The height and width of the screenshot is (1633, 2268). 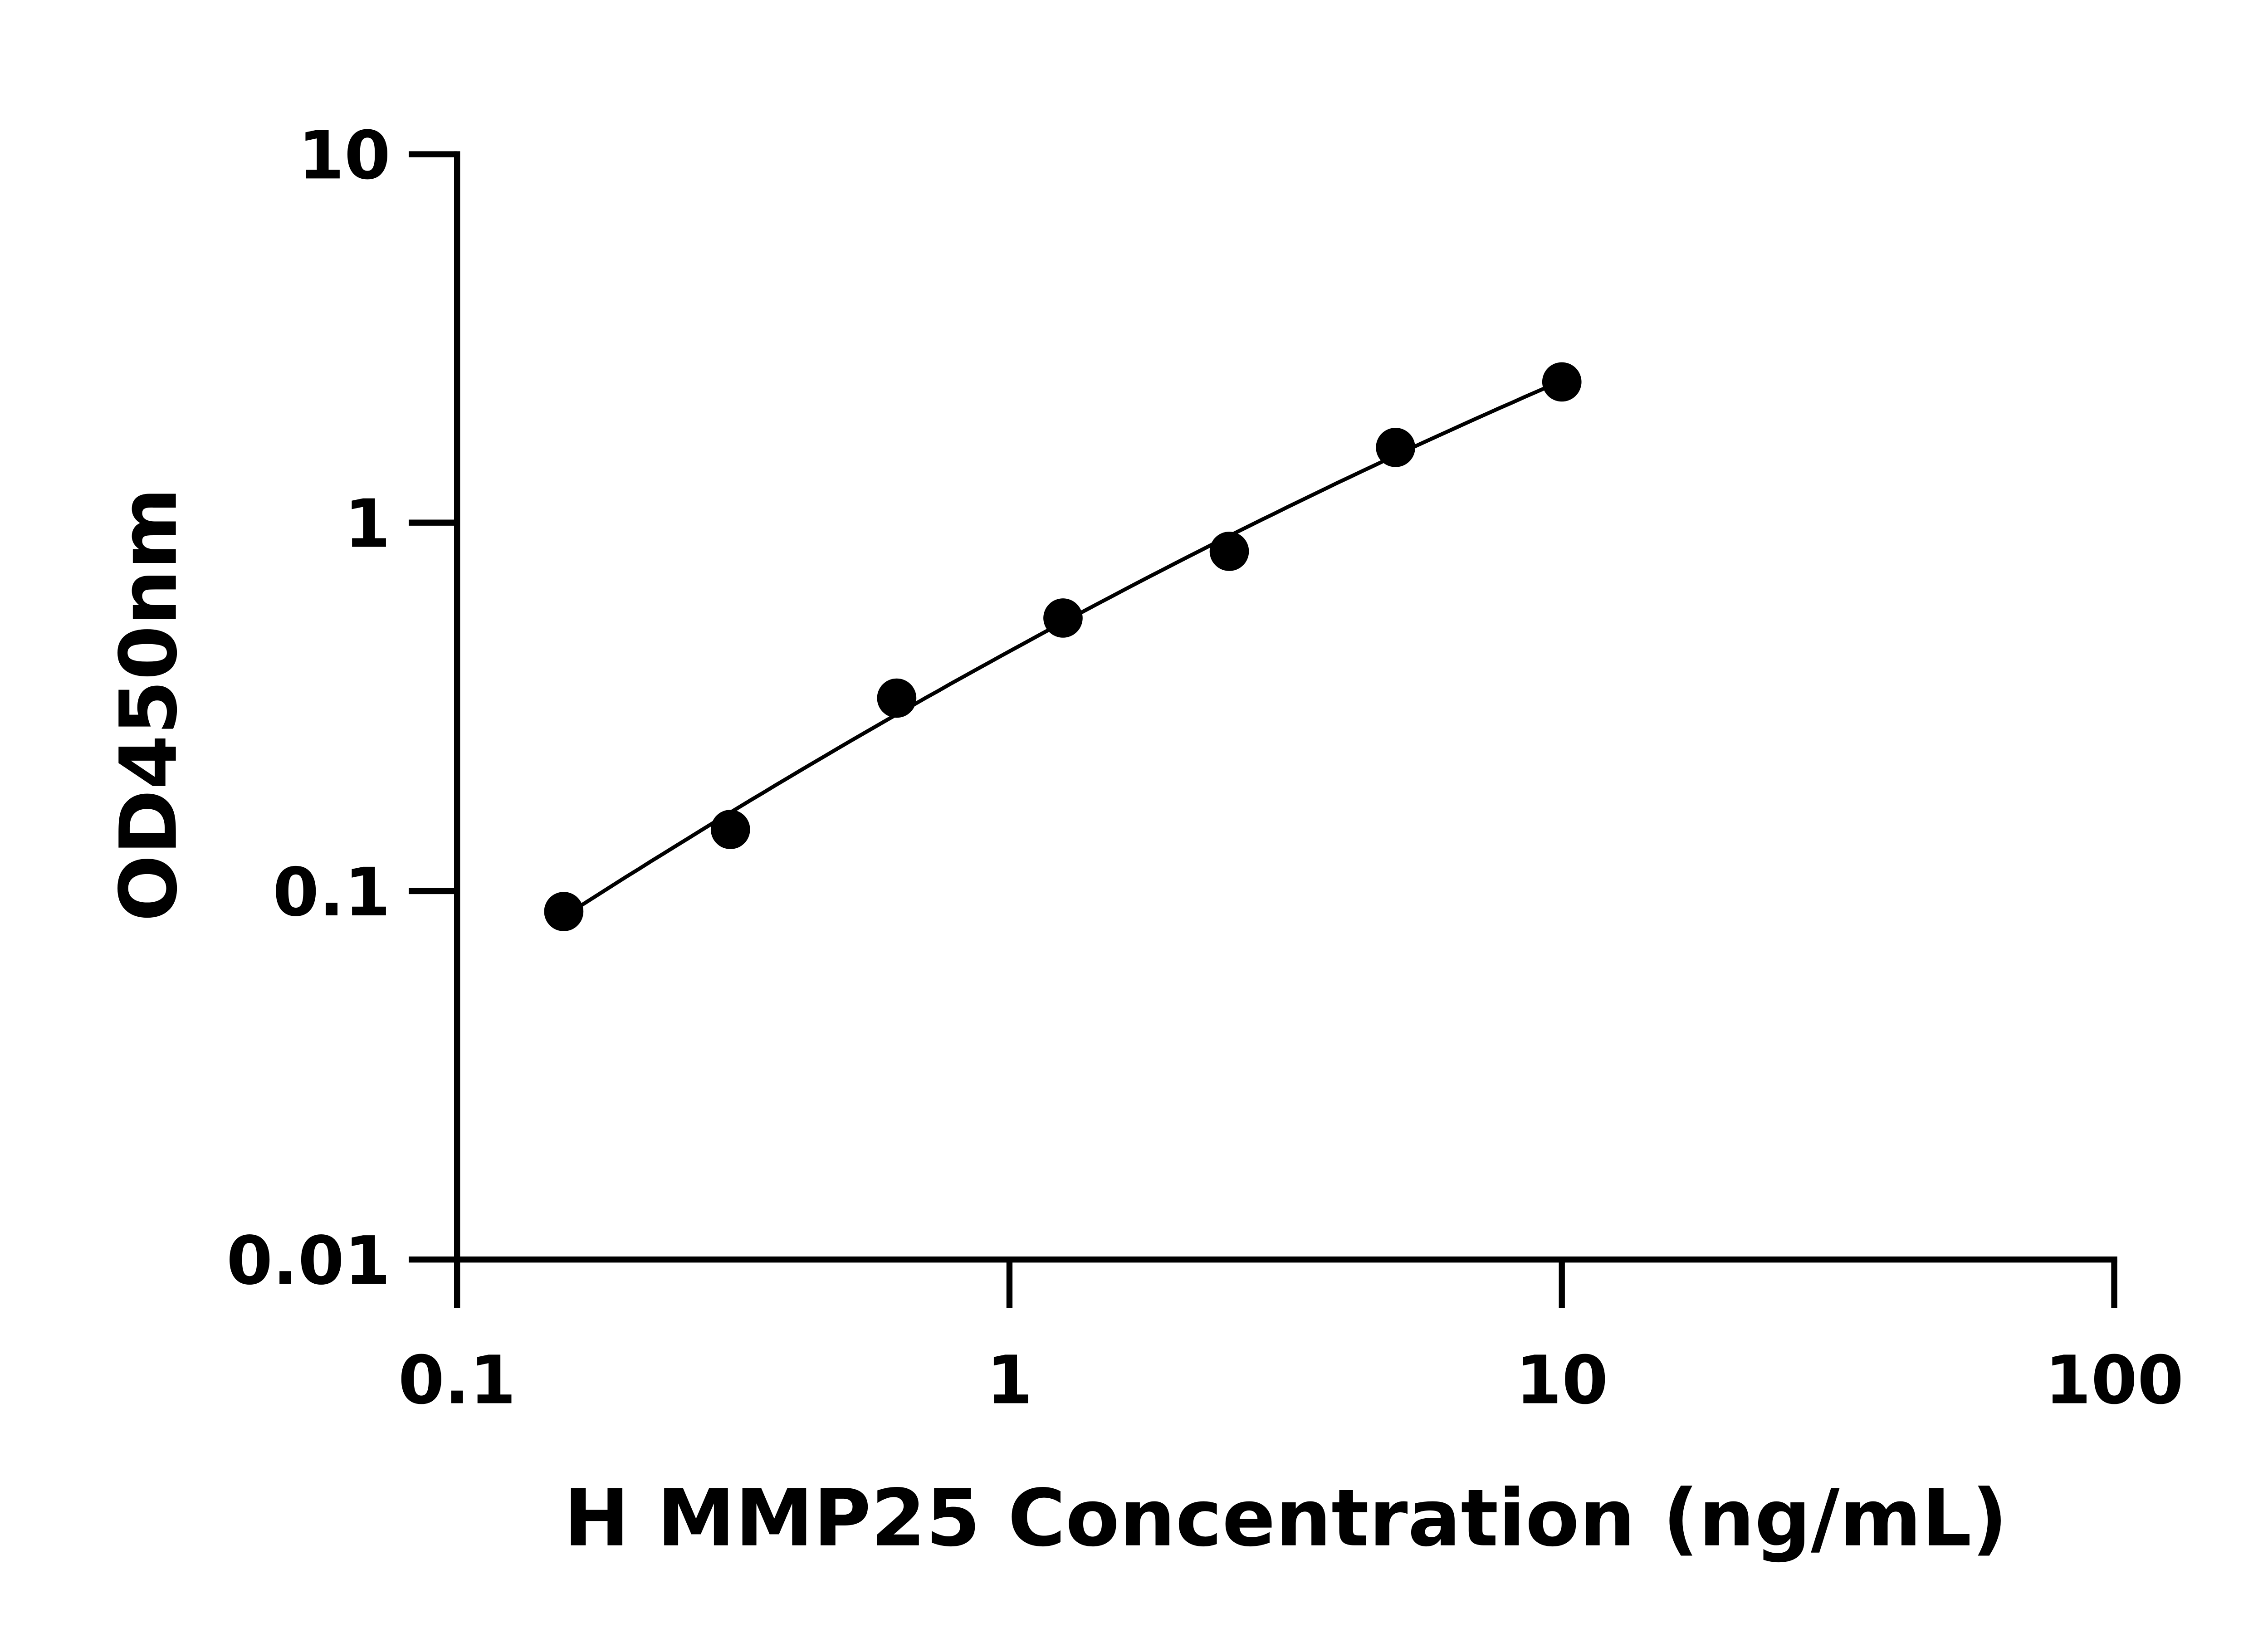 What do you see at coordinates (2114, 1380) in the screenshot?
I see `x-tick-label: 100` at bounding box center [2114, 1380].